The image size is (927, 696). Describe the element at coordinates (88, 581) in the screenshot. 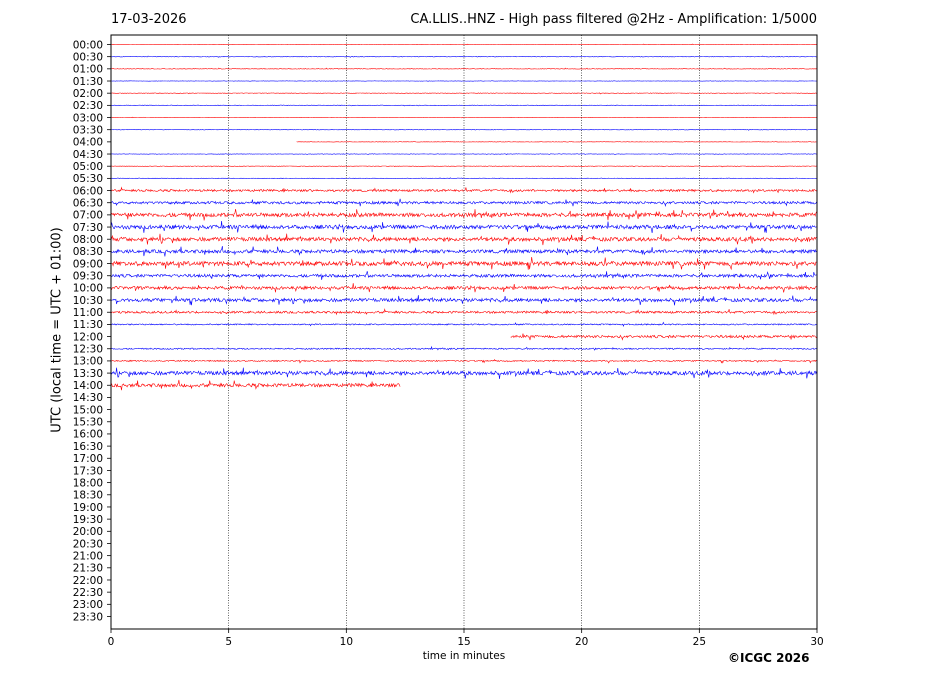

I see `y-tick-label-2200: 22:00` at that location.